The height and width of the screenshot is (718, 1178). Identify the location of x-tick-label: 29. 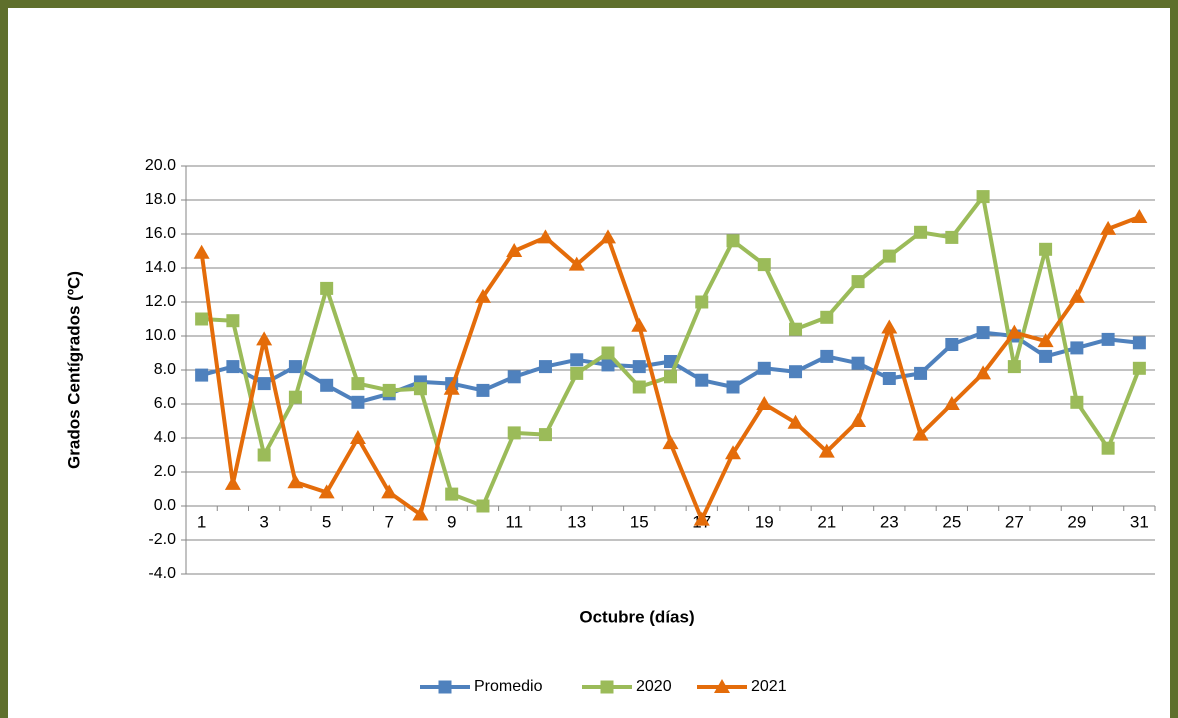
(1076, 521).